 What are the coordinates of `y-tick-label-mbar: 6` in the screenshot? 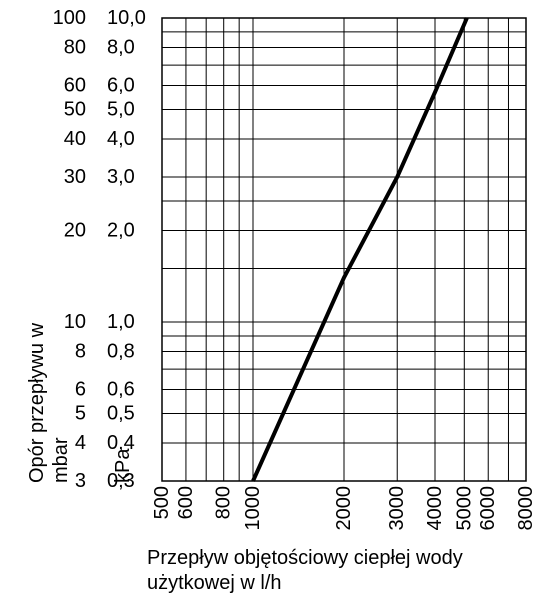 It's located at (80, 389).